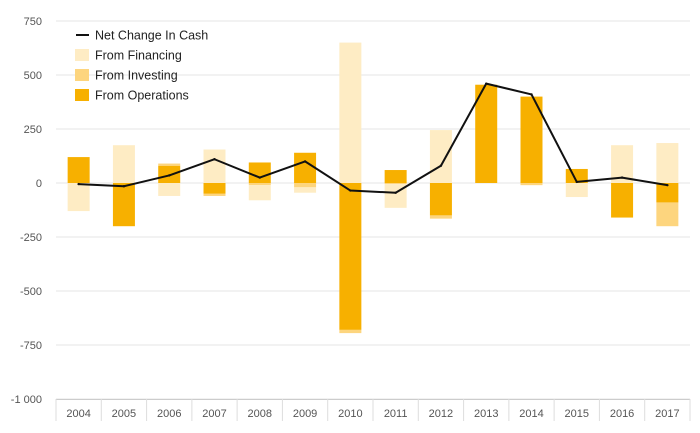 The width and height of the screenshot is (700, 433). Describe the element at coordinates (350, 414) in the screenshot. I see `x-tick-label: 2010` at that location.